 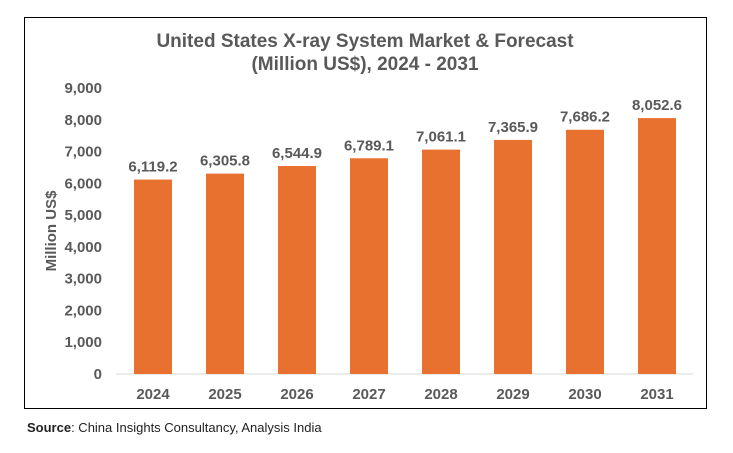 What do you see at coordinates (153, 394) in the screenshot?
I see `x-tick-label: 2024` at bounding box center [153, 394].